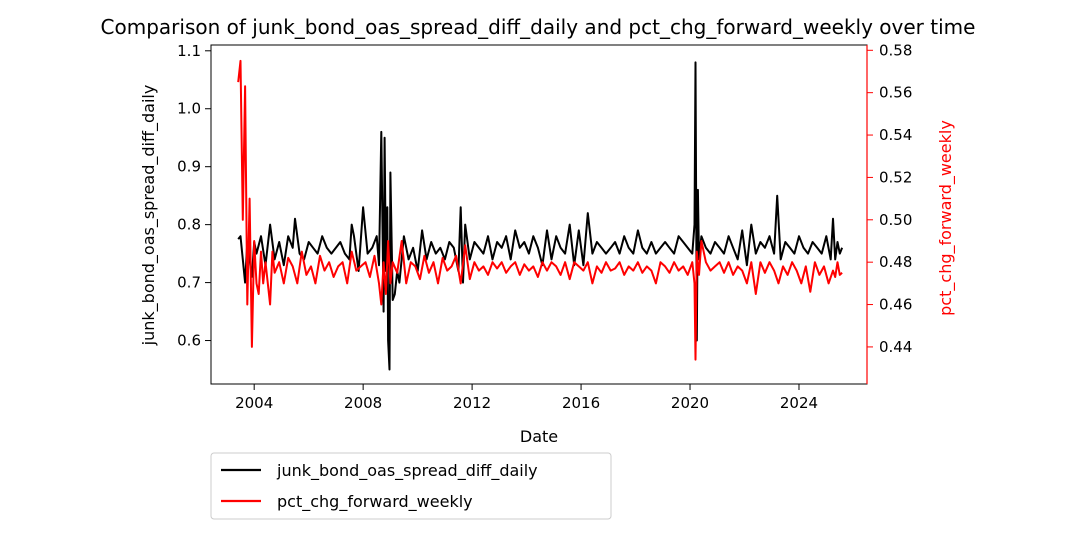 The image size is (1078, 534). I want to click on y-axis-left: 0.6 0.7 0.8 0.9 1.0 1.1, so click(194, 196).